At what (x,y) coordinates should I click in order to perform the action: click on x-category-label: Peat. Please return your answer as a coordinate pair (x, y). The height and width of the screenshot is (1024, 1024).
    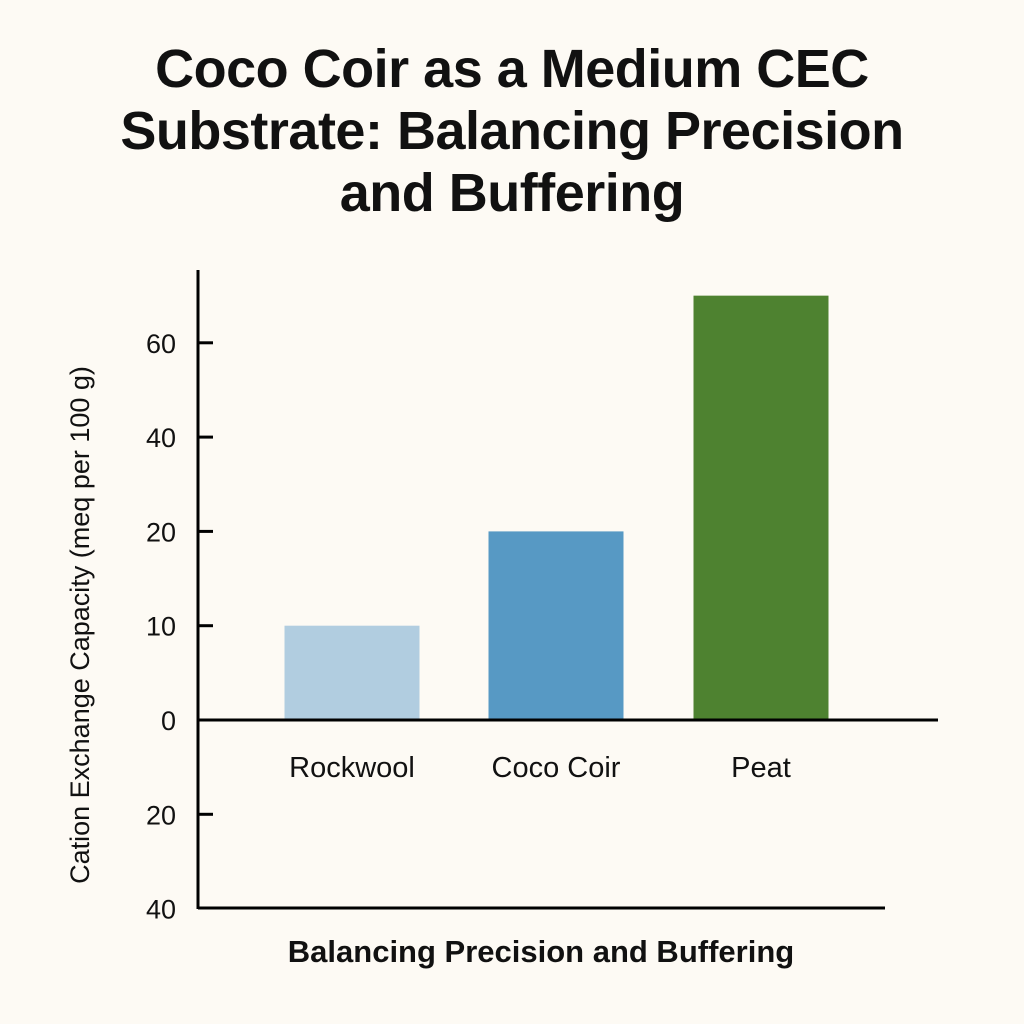
    Looking at the image, I should click on (761, 768).